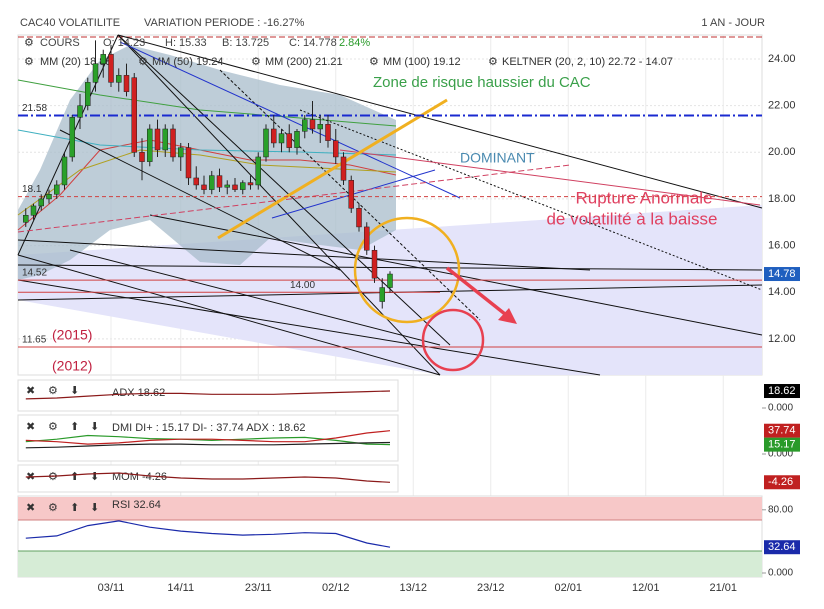 The width and height of the screenshot is (824, 609). What do you see at coordinates (34, 340) in the screenshot?
I see `level-label: 11.65` at bounding box center [34, 340].